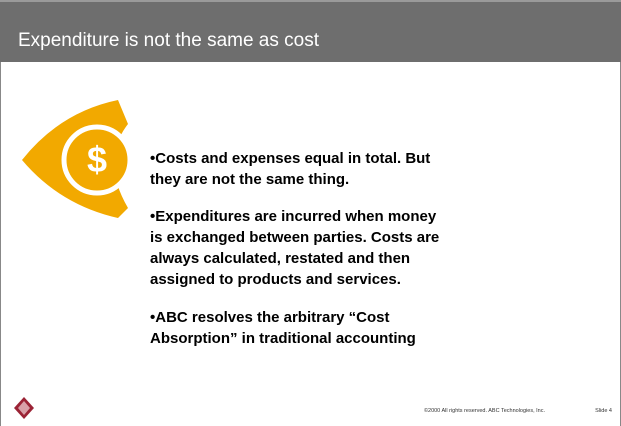 Image resolution: width=621 pixels, height=426 pixels. I want to click on bullet-line: they are not the same thing., so click(249, 179).